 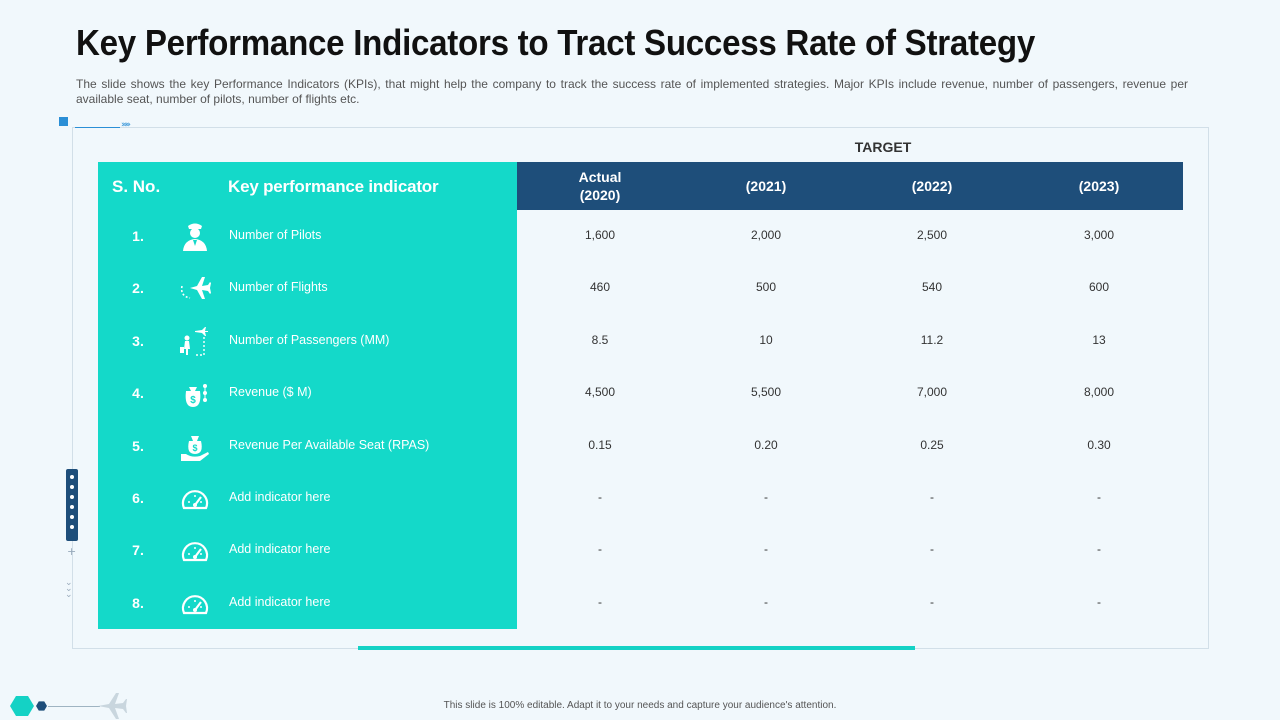 What do you see at coordinates (195, 237) in the screenshot?
I see `pilot-icon` at bounding box center [195, 237].